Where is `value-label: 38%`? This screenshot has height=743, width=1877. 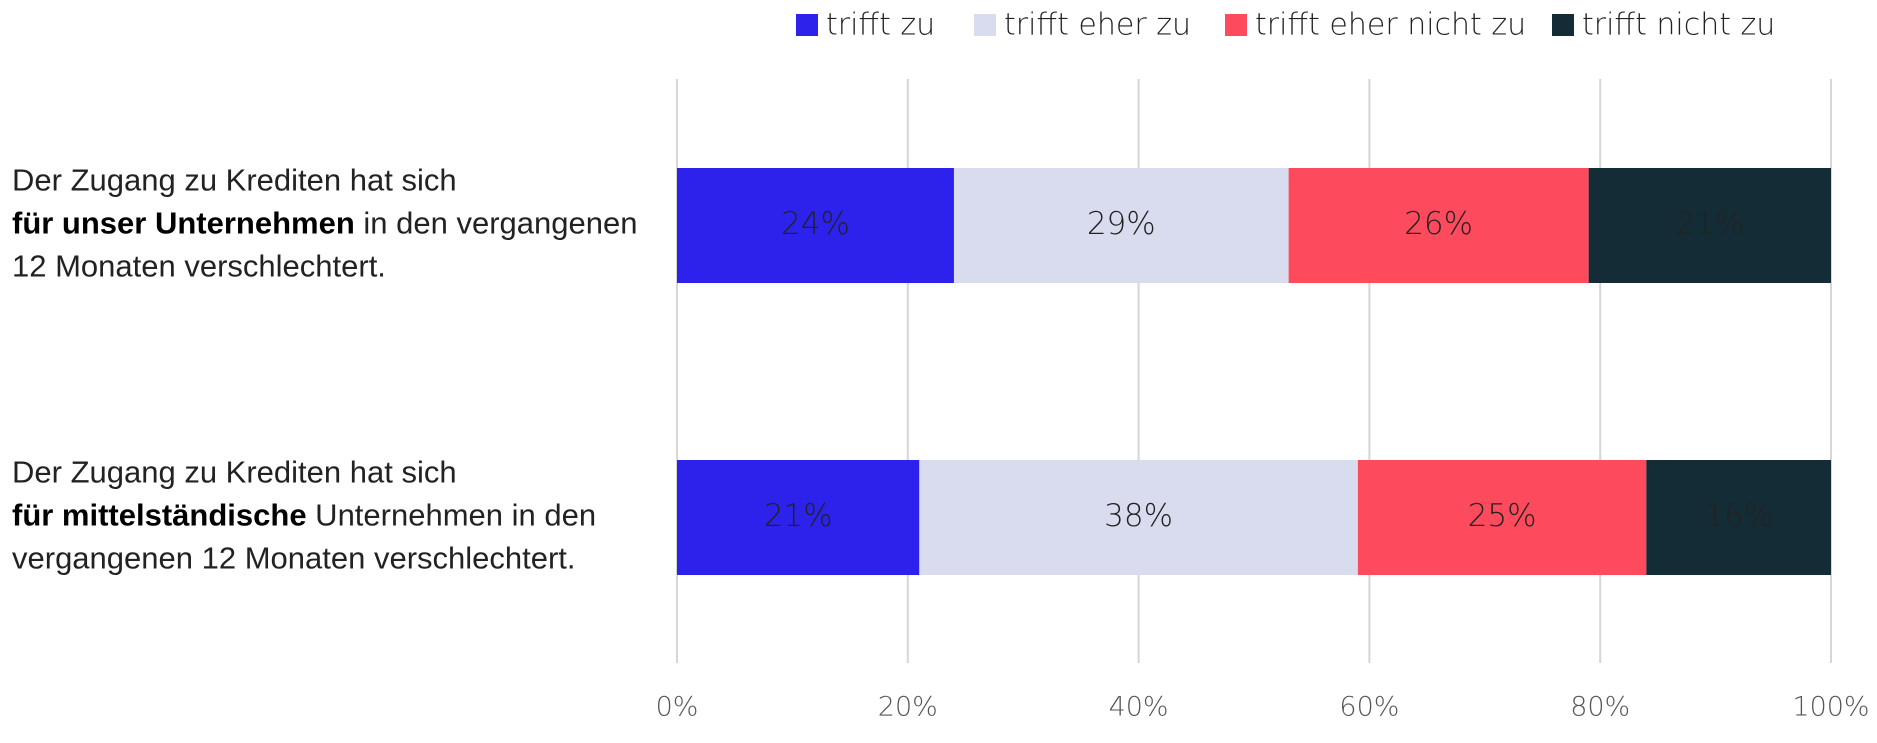
value-label: 38% is located at coordinates (1138, 516).